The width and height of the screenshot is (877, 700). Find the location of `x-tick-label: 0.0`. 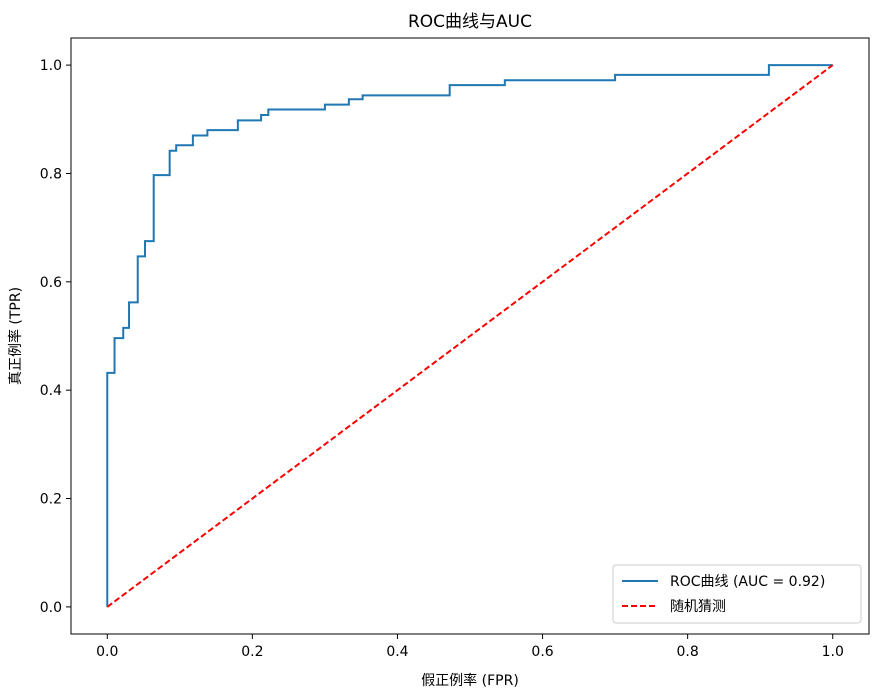

x-tick-label: 0.0 is located at coordinates (107, 652).